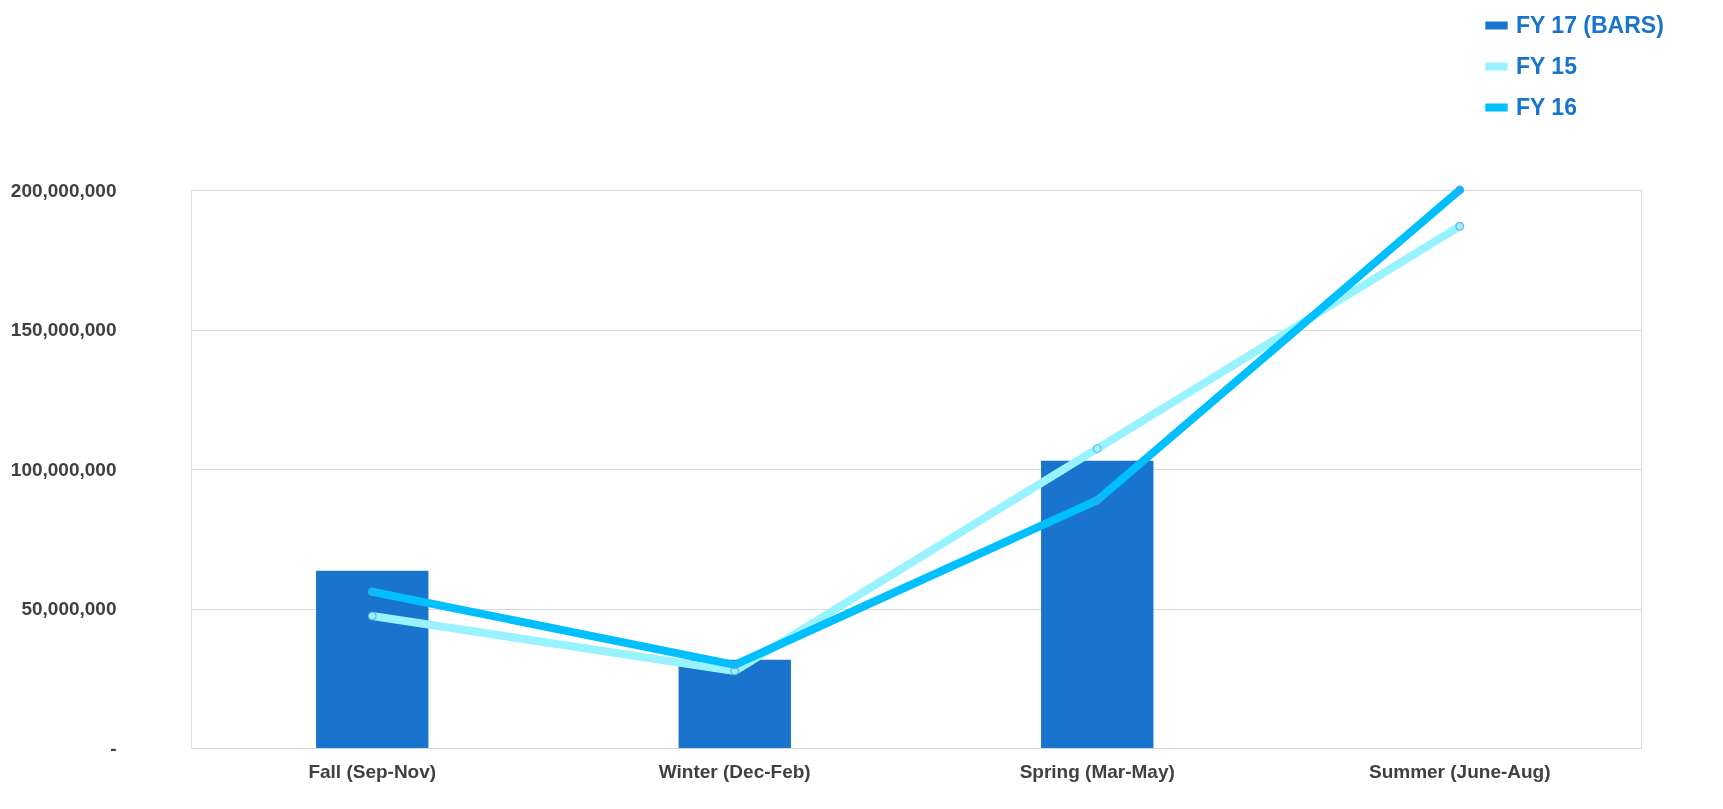 The height and width of the screenshot is (809, 1723). I want to click on x-tick-label: Winter (Dec-Feb), so click(734, 771).